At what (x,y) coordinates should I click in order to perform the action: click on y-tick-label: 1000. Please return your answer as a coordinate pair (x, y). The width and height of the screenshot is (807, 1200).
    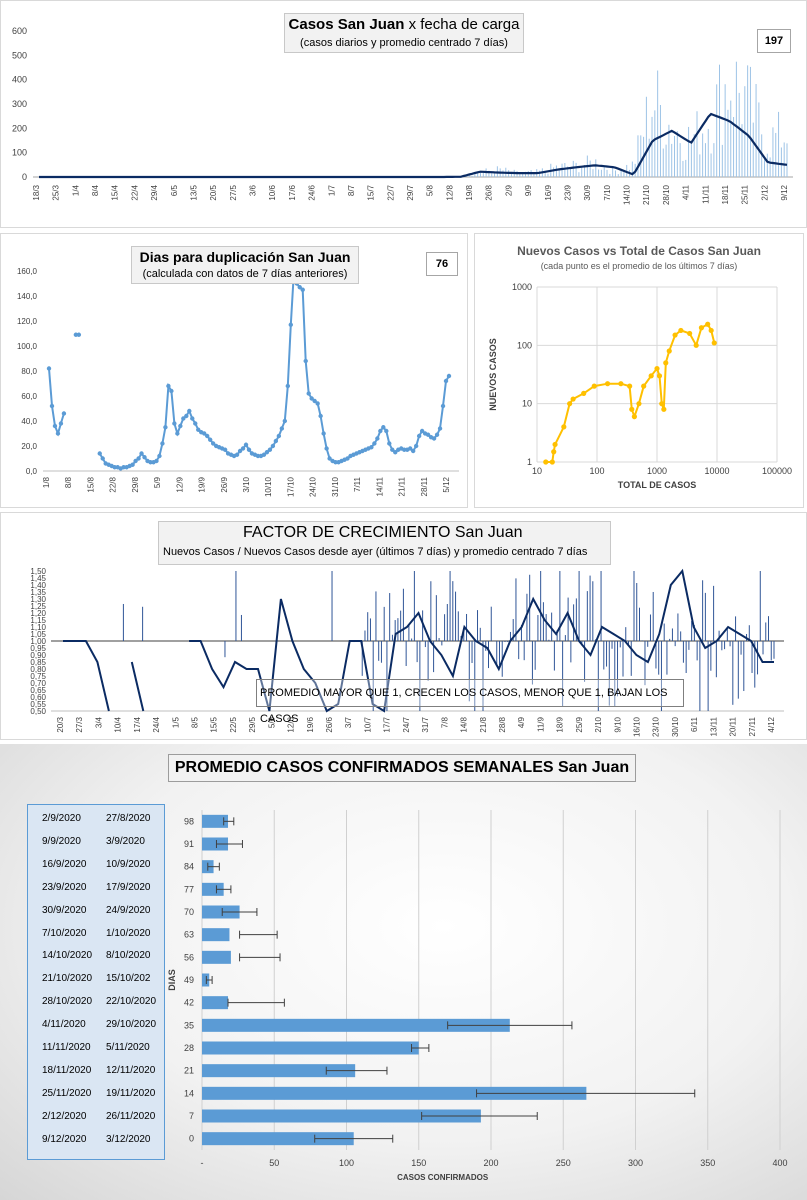
    Looking at the image, I should click on (522, 287).